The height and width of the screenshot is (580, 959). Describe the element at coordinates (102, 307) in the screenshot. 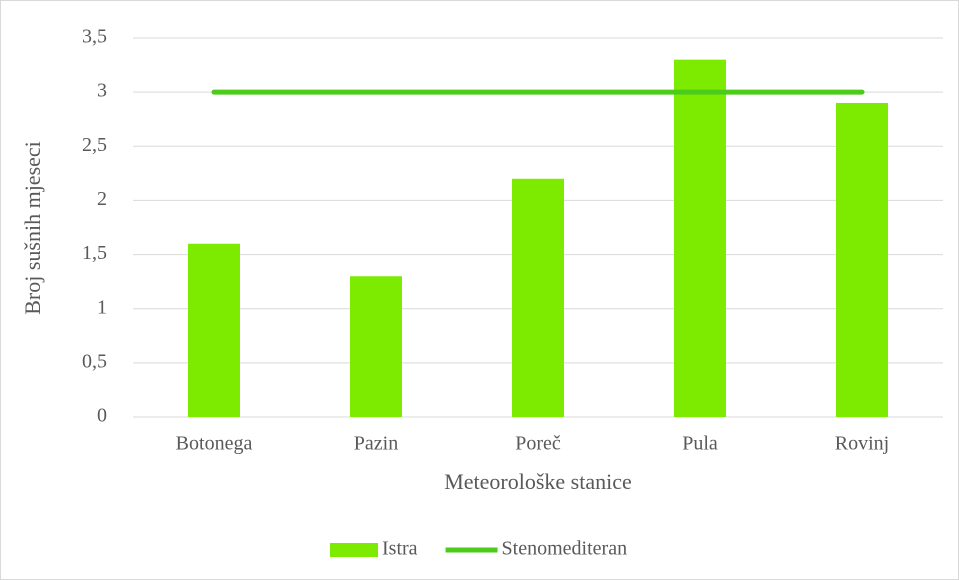

I see `y-tick-label: 1` at that location.